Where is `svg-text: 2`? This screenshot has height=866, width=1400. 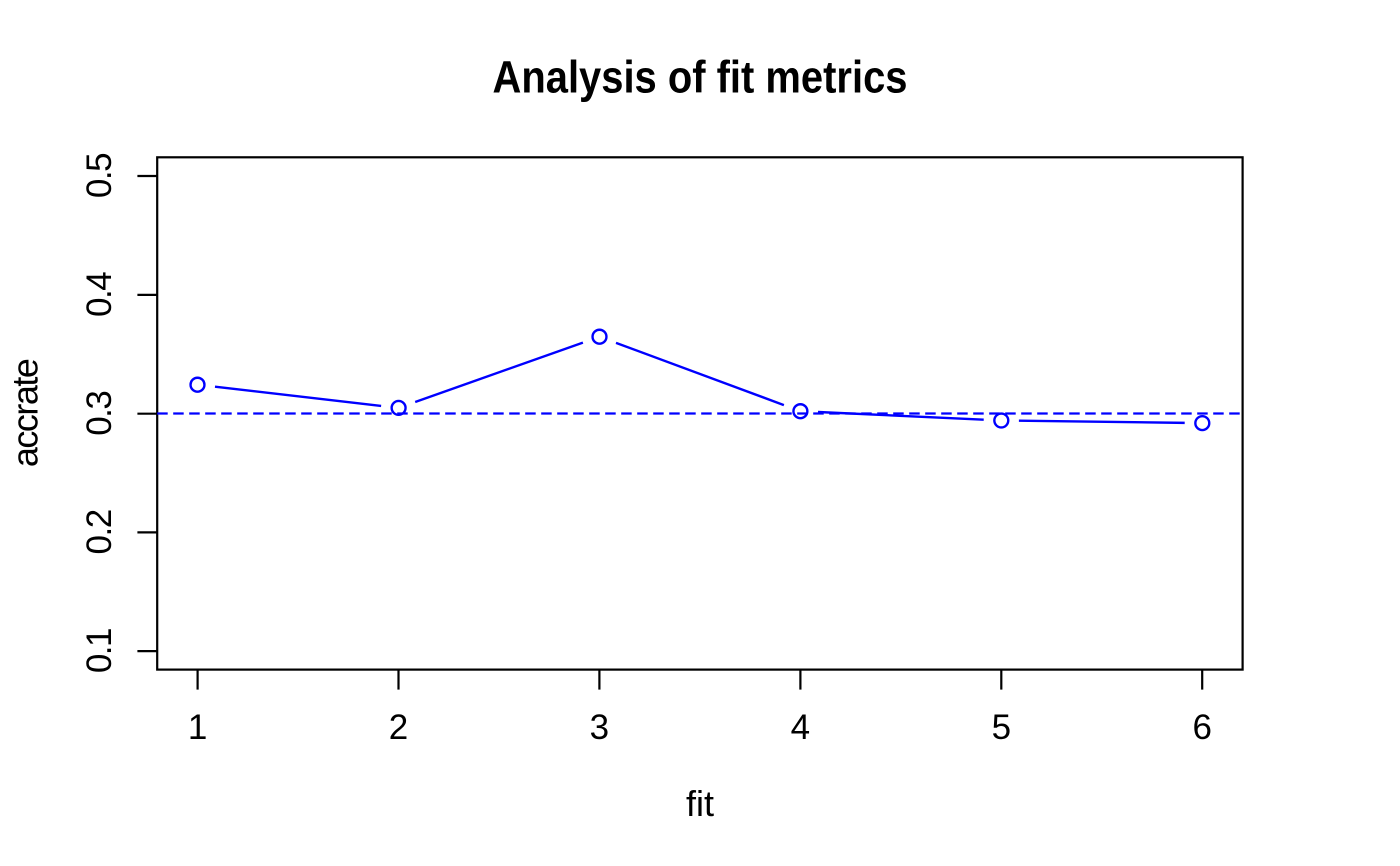
svg-text: 2 is located at coordinates (398, 727).